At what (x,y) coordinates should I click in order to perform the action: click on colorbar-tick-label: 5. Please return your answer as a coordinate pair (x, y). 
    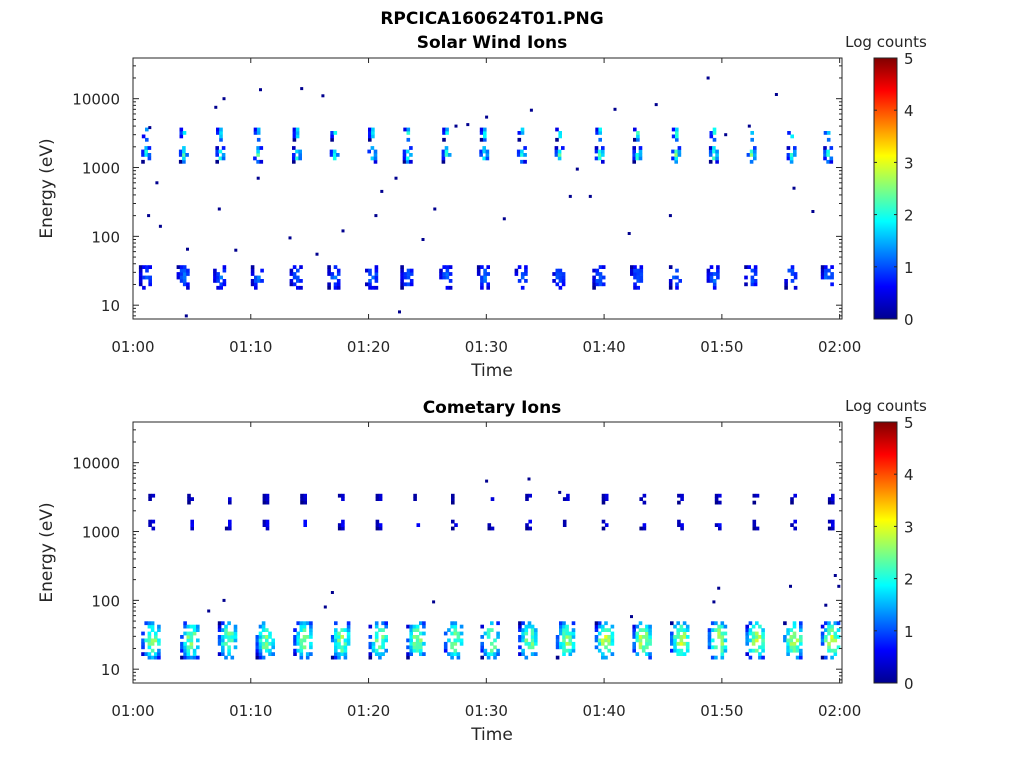
    Looking at the image, I should click on (909, 423).